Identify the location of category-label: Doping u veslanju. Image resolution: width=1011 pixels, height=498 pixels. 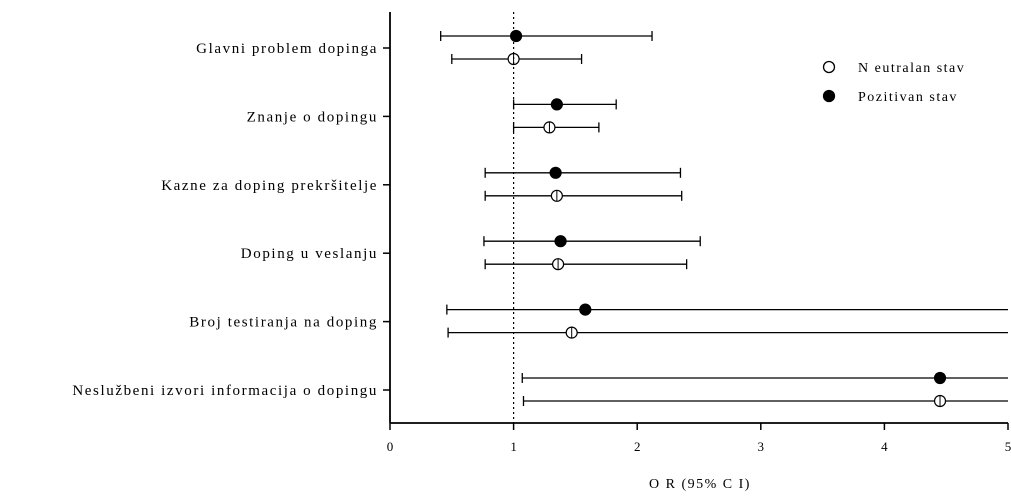
(309, 254).